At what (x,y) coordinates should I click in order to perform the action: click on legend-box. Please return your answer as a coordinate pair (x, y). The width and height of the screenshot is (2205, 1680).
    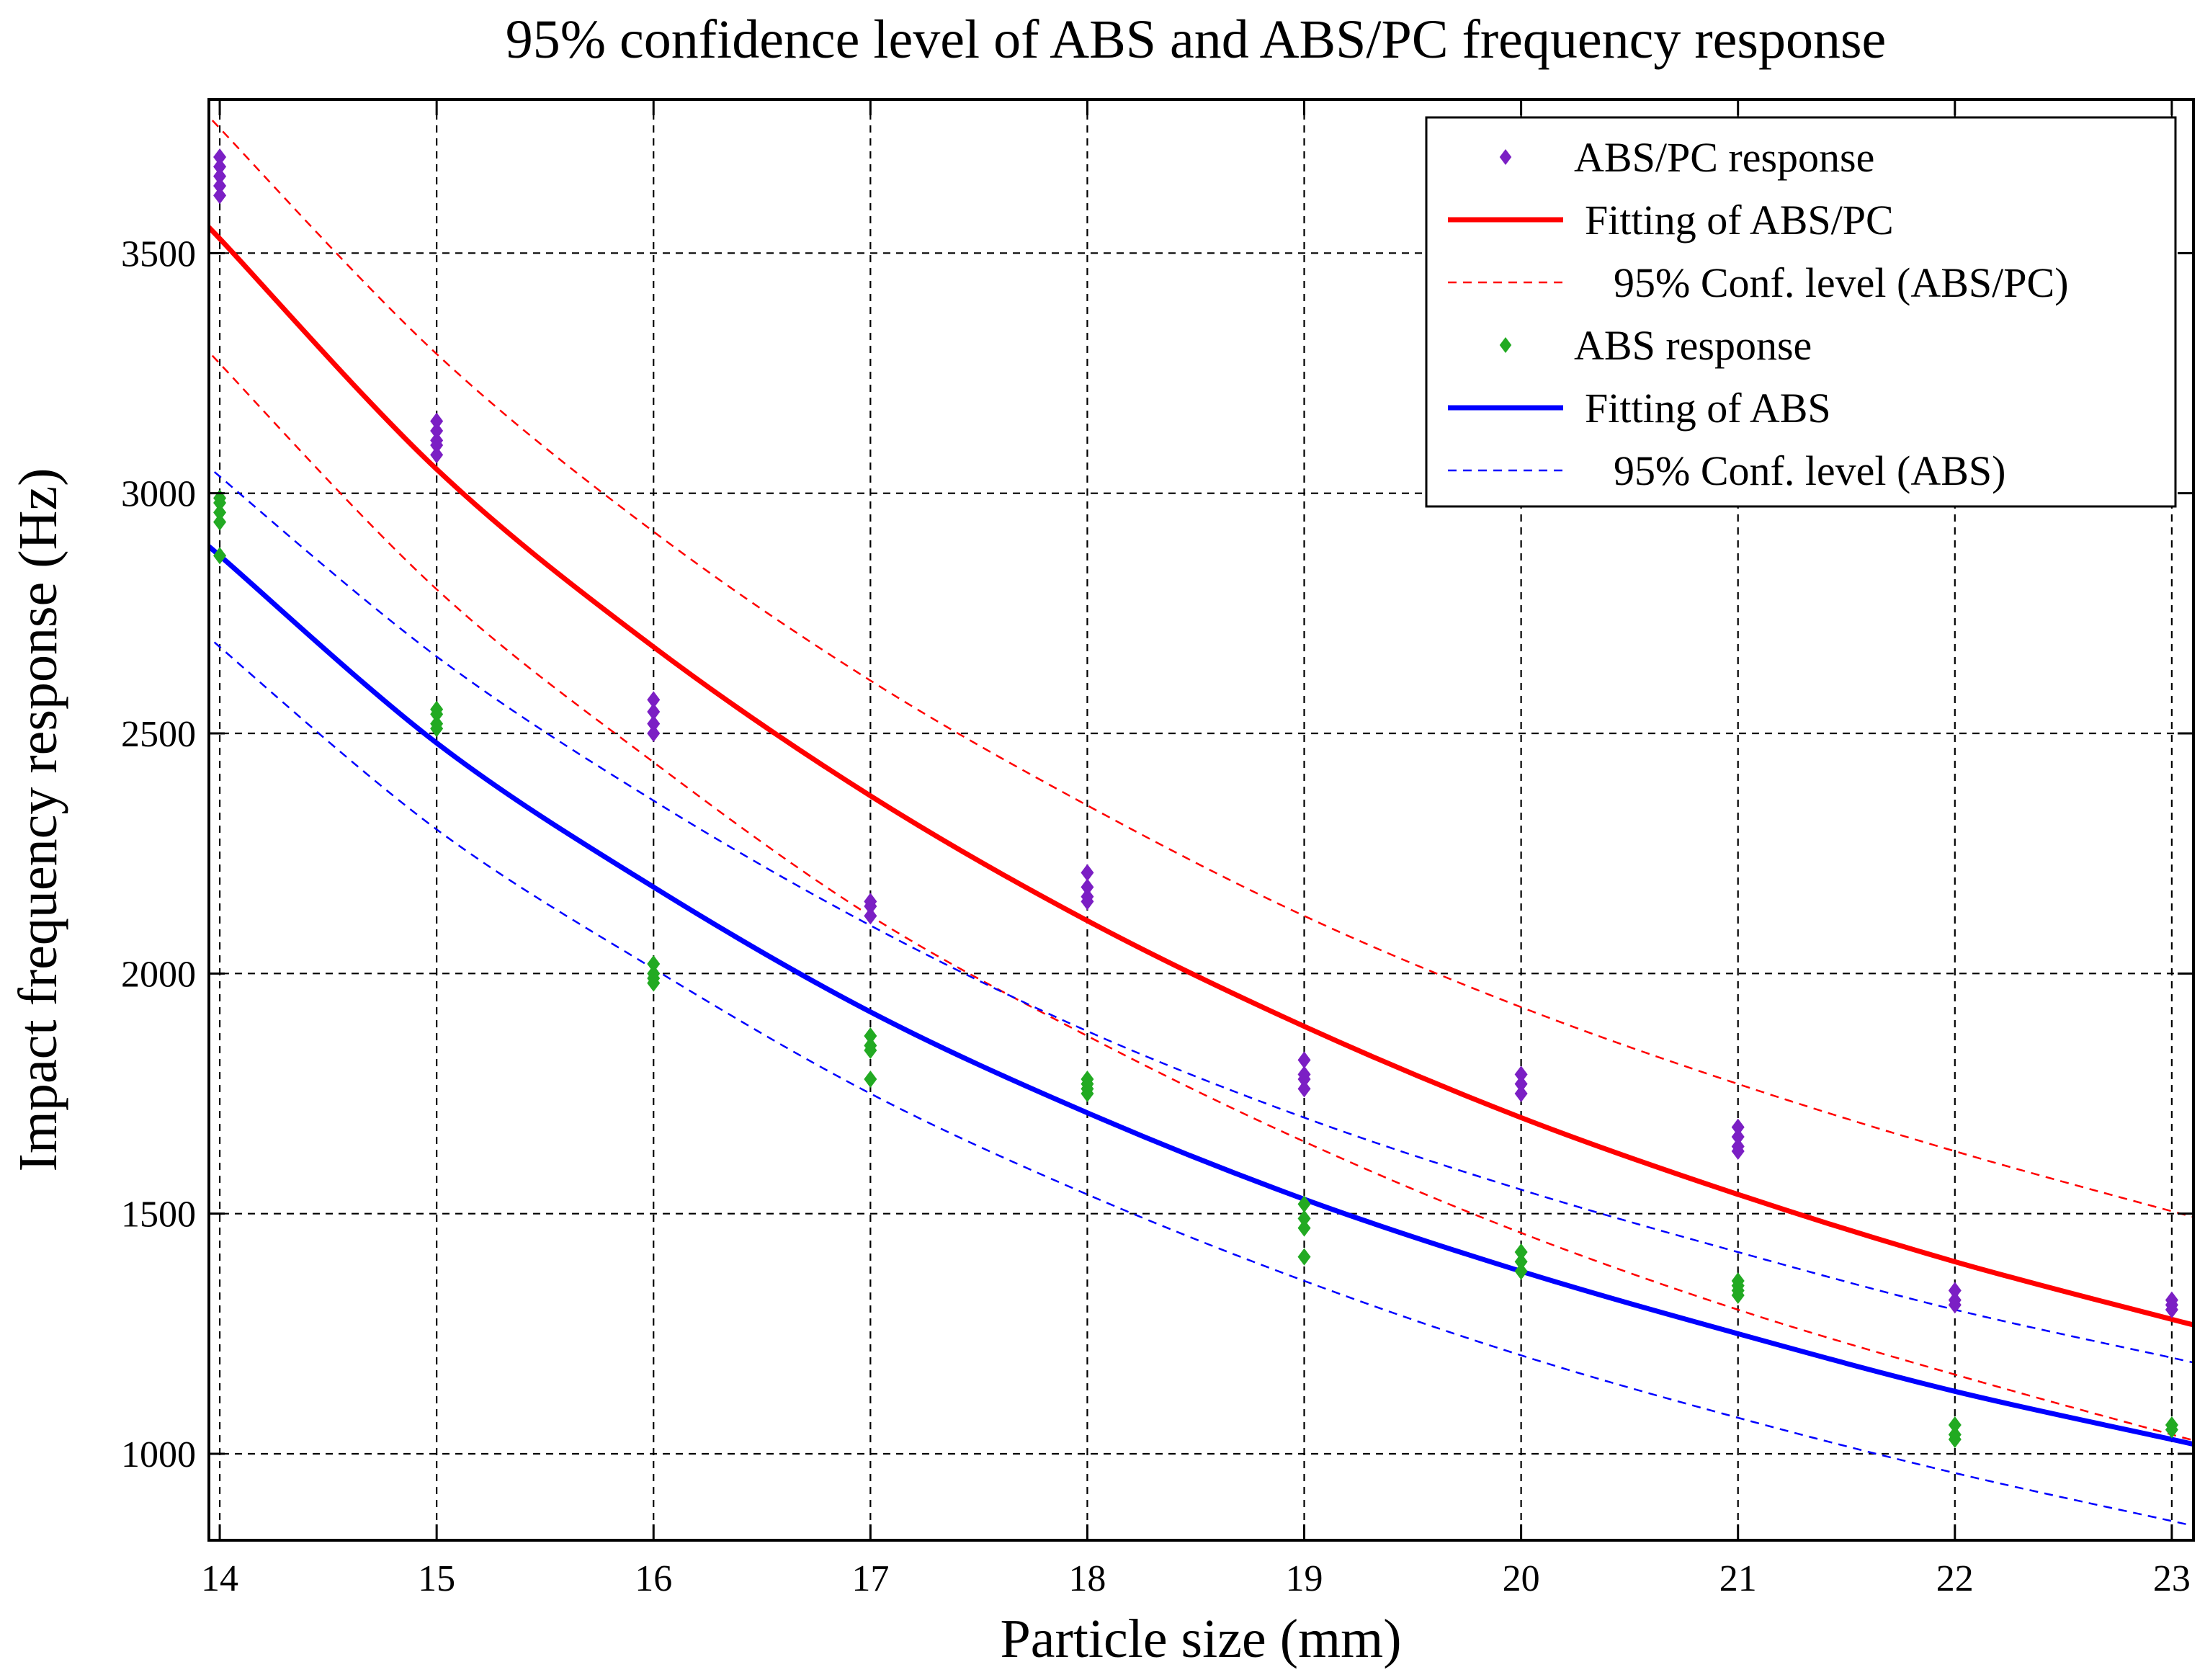
    Looking at the image, I should click on (1801, 312).